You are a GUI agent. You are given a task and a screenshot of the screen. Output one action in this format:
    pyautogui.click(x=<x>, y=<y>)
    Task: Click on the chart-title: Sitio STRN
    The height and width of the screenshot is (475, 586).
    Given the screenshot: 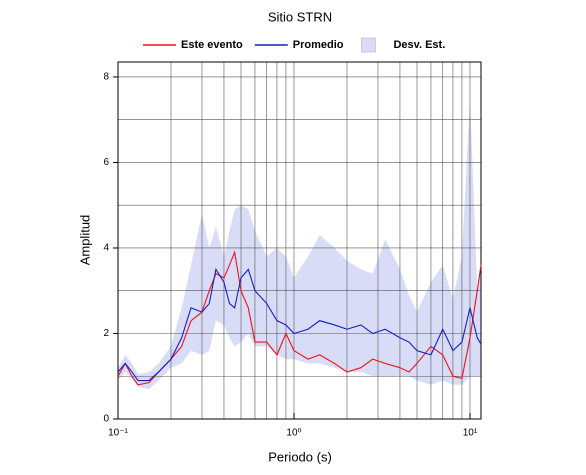 What is the action you would take?
    pyautogui.click(x=300, y=16)
    